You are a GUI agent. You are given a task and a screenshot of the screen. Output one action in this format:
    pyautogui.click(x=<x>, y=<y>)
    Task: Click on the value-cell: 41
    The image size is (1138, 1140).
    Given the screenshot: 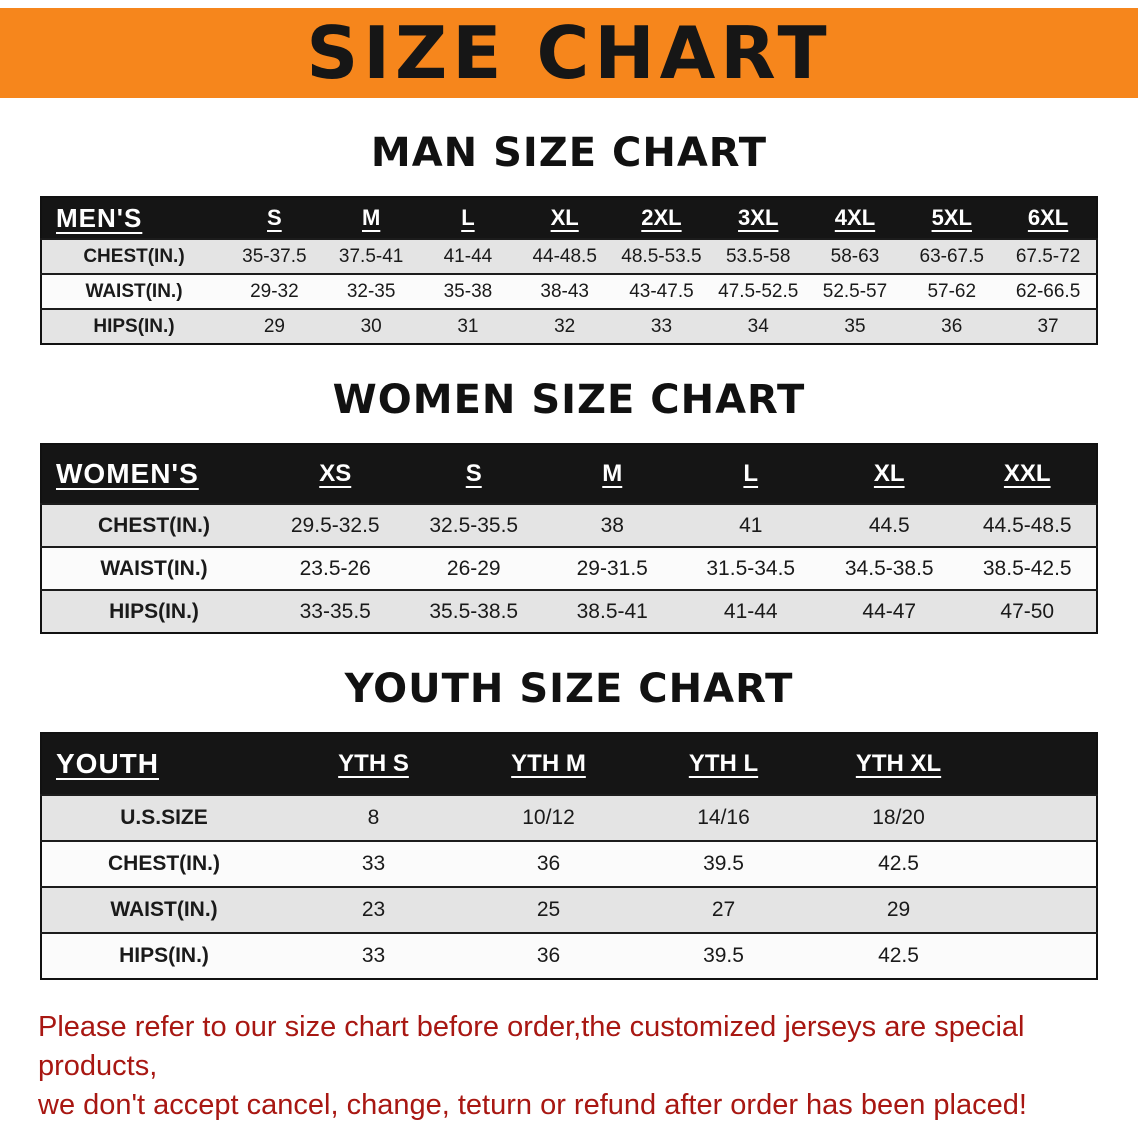 What is the action you would take?
    pyautogui.click(x=750, y=525)
    